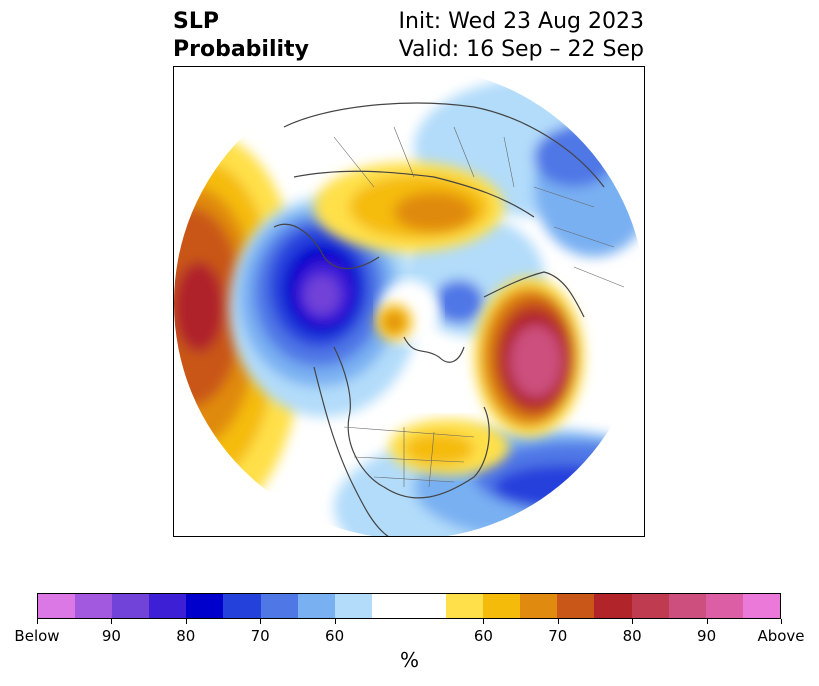 Image resolution: width=819 pixels, height=686 pixels. I want to click on shading-warm-southeast, so click(449, 447).